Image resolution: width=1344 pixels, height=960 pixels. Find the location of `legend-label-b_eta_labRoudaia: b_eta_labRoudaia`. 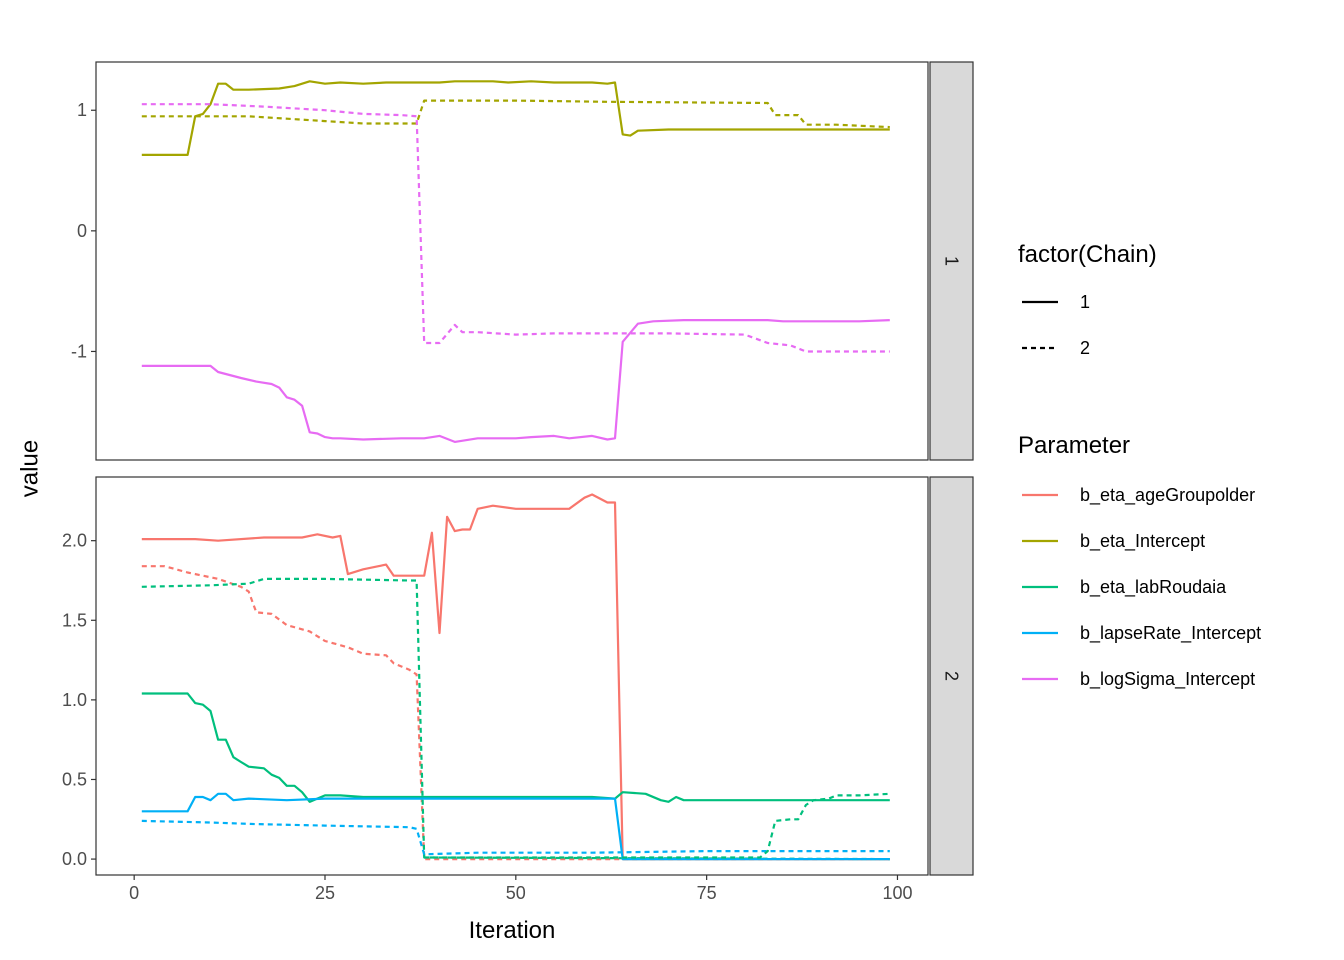

legend-label-b_eta_labRoudaia: b_eta_labRoudaia is located at coordinates (1153, 587).